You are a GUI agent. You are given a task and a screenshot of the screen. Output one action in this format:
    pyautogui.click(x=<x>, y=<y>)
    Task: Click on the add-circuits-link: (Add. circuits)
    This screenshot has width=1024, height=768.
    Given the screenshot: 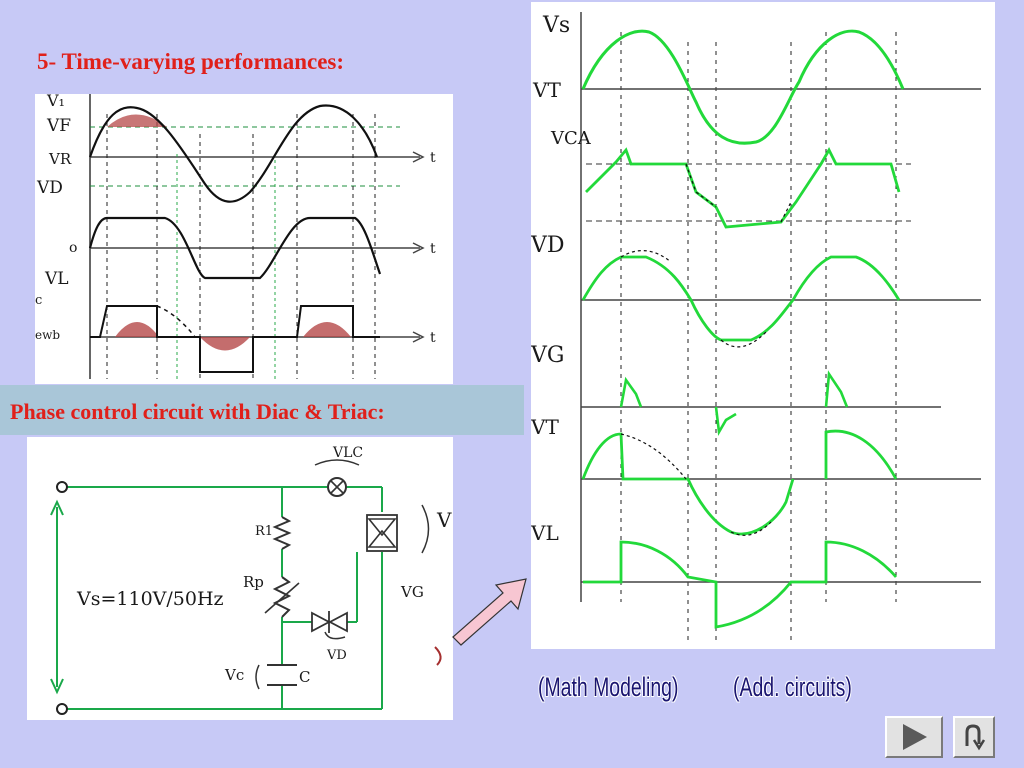 What is the action you would take?
    pyautogui.click(x=792, y=687)
    